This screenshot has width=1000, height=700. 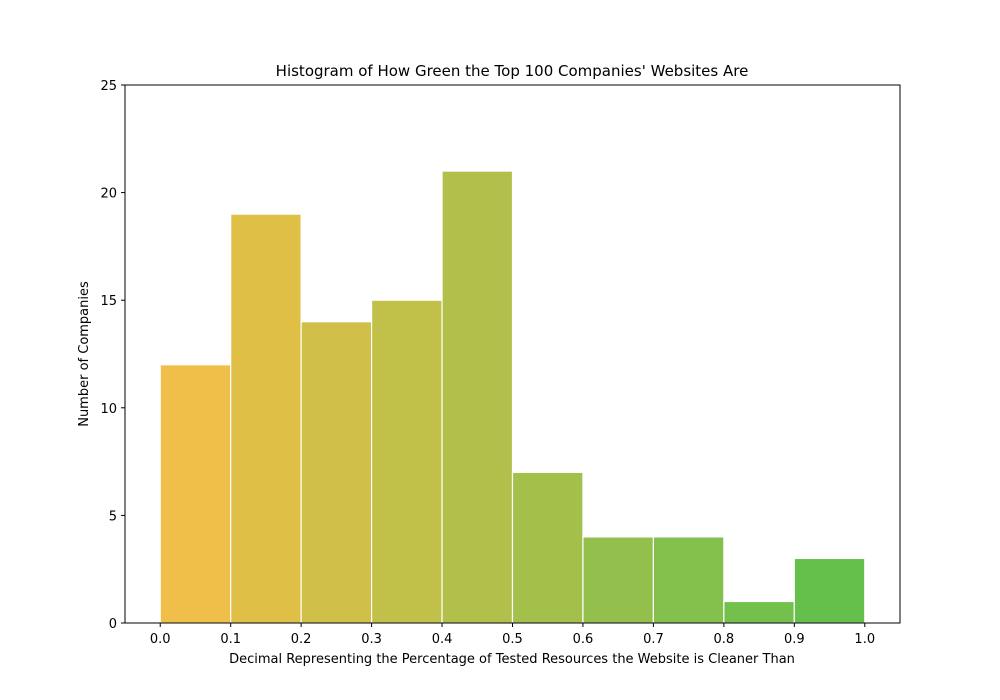 What do you see at coordinates (230, 639) in the screenshot?
I see `x-tick-label: 0.1` at bounding box center [230, 639].